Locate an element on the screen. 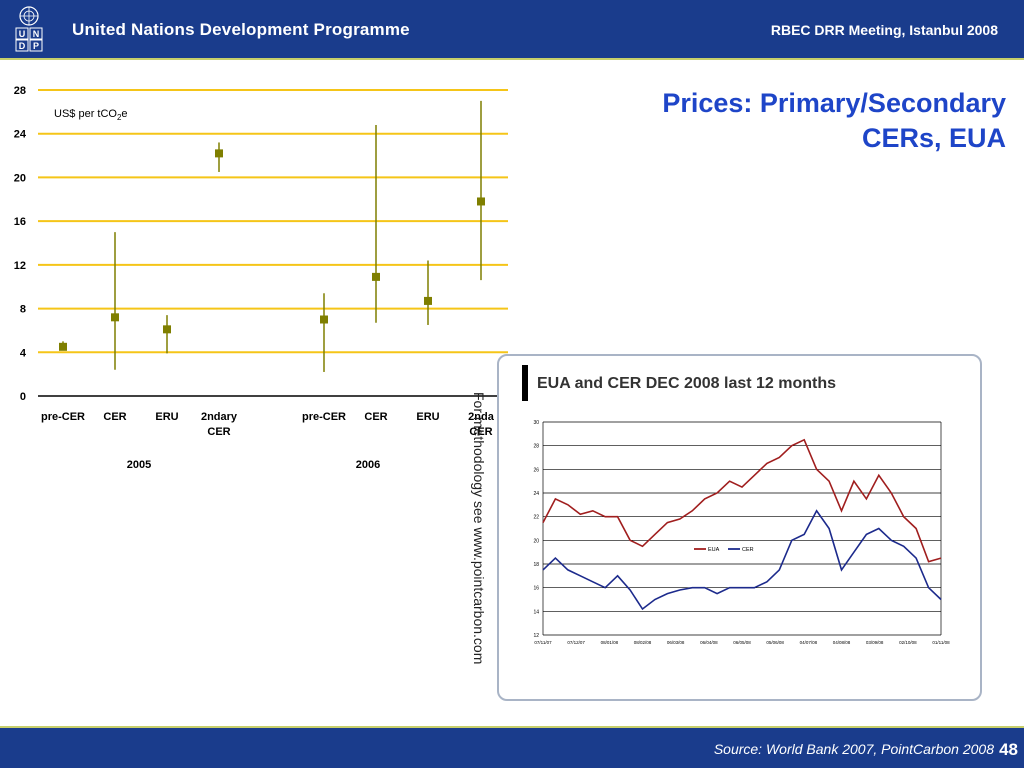 The image size is (1024, 768). y-tick-label: 14 is located at coordinates (536, 612).